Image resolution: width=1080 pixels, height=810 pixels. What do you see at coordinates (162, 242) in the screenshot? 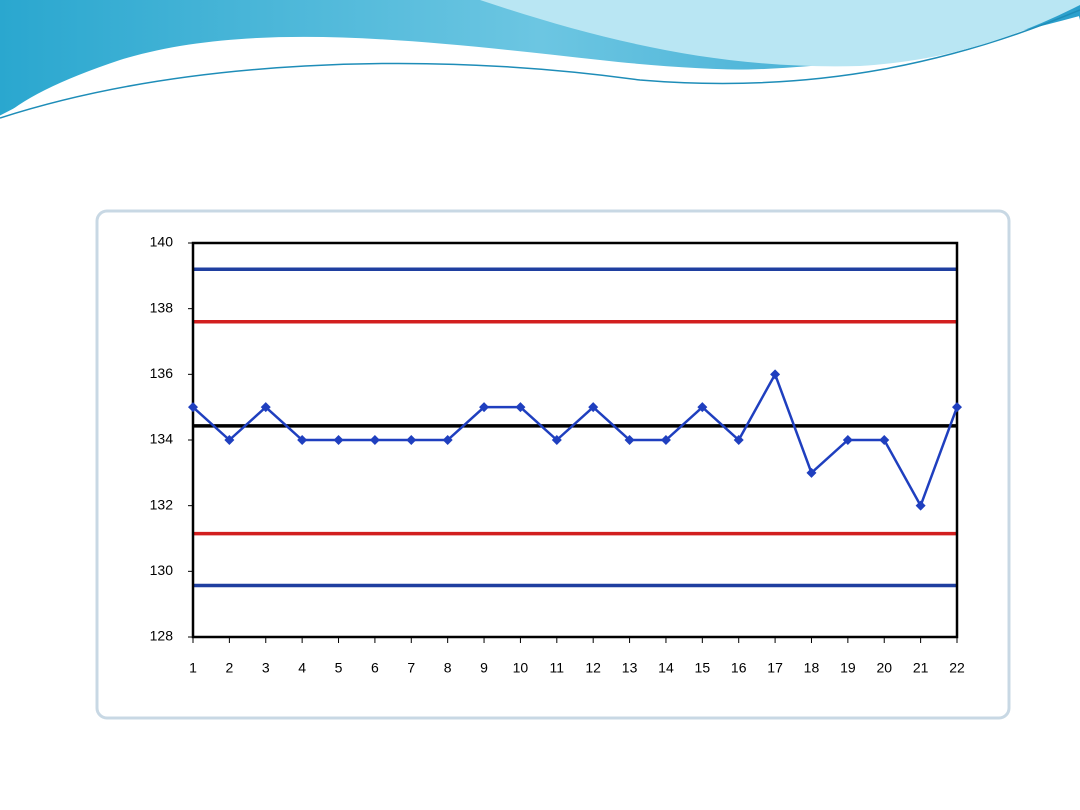
I see `y-tick-label: 140` at bounding box center [162, 242].